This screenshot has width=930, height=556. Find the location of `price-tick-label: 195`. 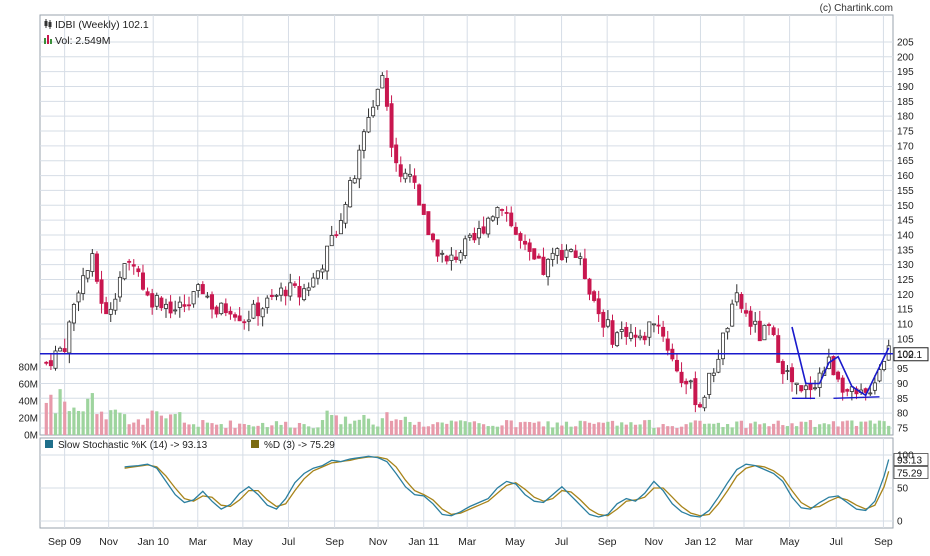

price-tick-label: 195 is located at coordinates (905, 72).